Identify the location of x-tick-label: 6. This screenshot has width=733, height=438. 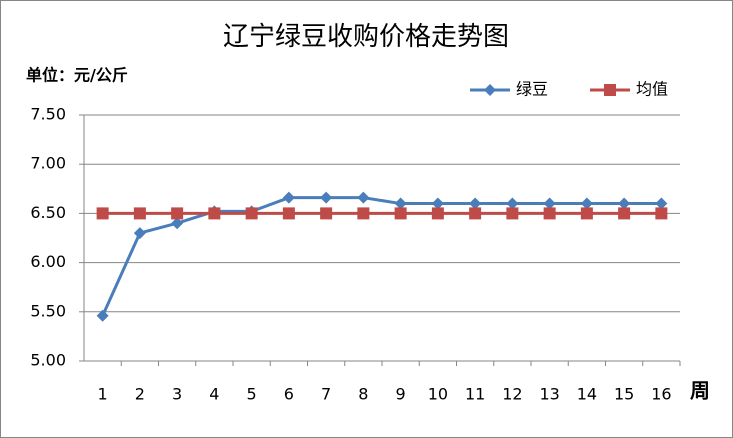
(289, 394).